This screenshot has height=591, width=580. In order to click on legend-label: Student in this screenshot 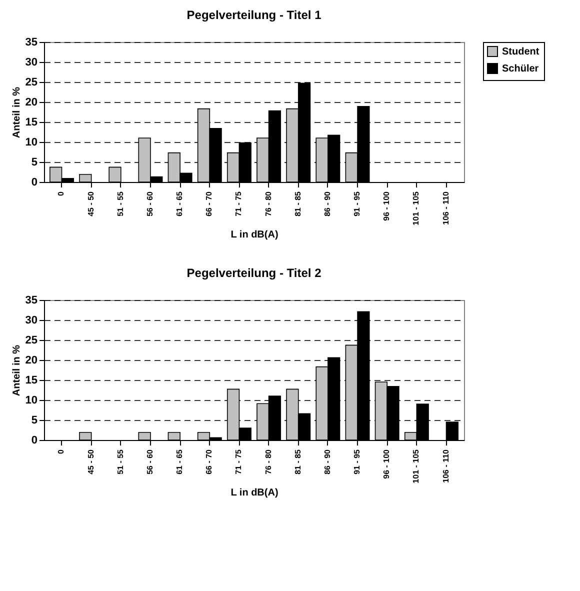, I will do `click(521, 52)`.